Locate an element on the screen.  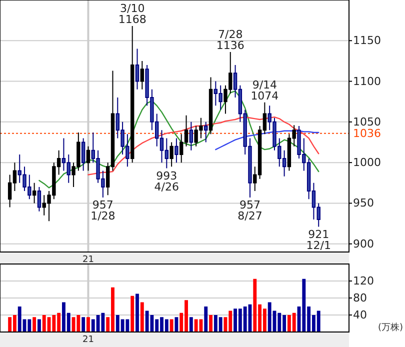
y-axis-title: (万株) is located at coordinates (390, 327).